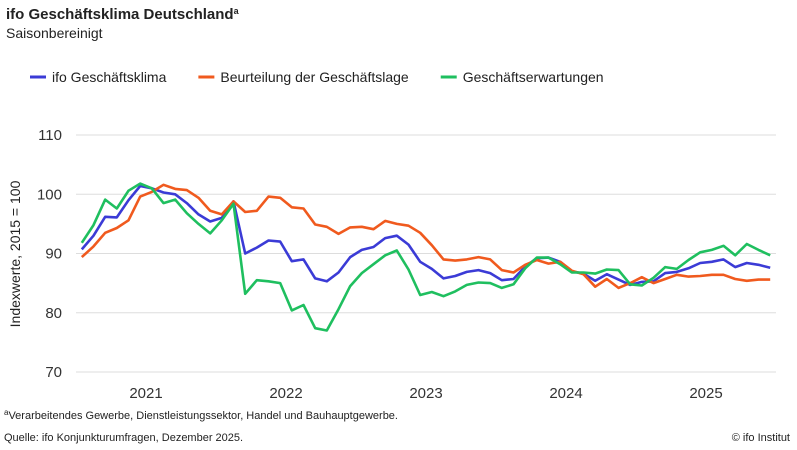 The height and width of the screenshot is (450, 797). I want to click on legend-label: ifo Geschäftsklima, so click(109, 77).